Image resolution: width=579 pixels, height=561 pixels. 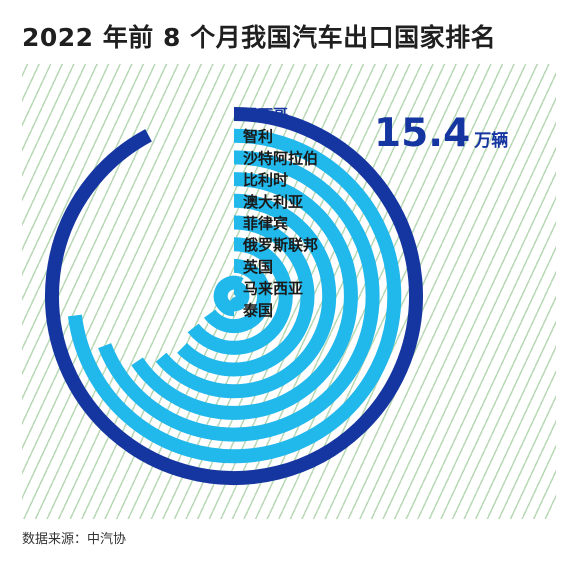 What do you see at coordinates (422, 133) in the screenshot?
I see `annotation-value: 15.4` at bounding box center [422, 133].